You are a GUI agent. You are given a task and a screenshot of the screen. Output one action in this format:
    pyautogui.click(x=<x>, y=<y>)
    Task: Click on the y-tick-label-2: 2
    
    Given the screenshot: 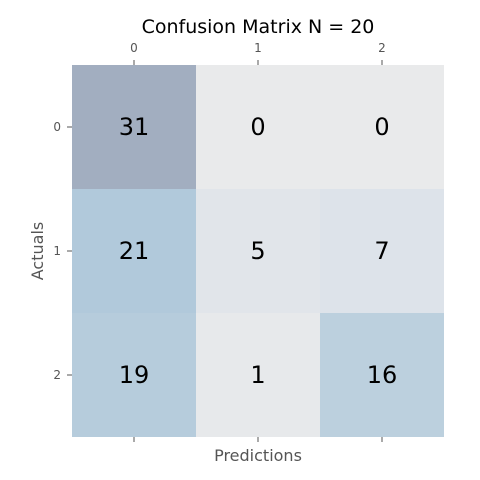 What is the action you would take?
    pyautogui.click(x=57, y=375)
    